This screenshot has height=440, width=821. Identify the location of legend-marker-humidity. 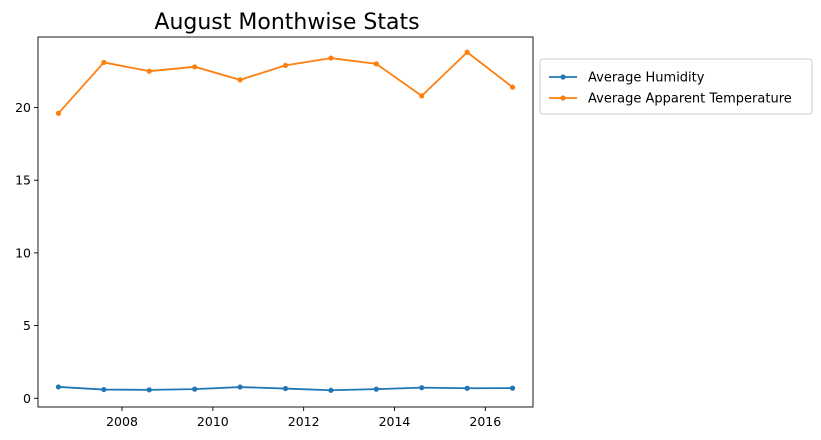
(563, 77).